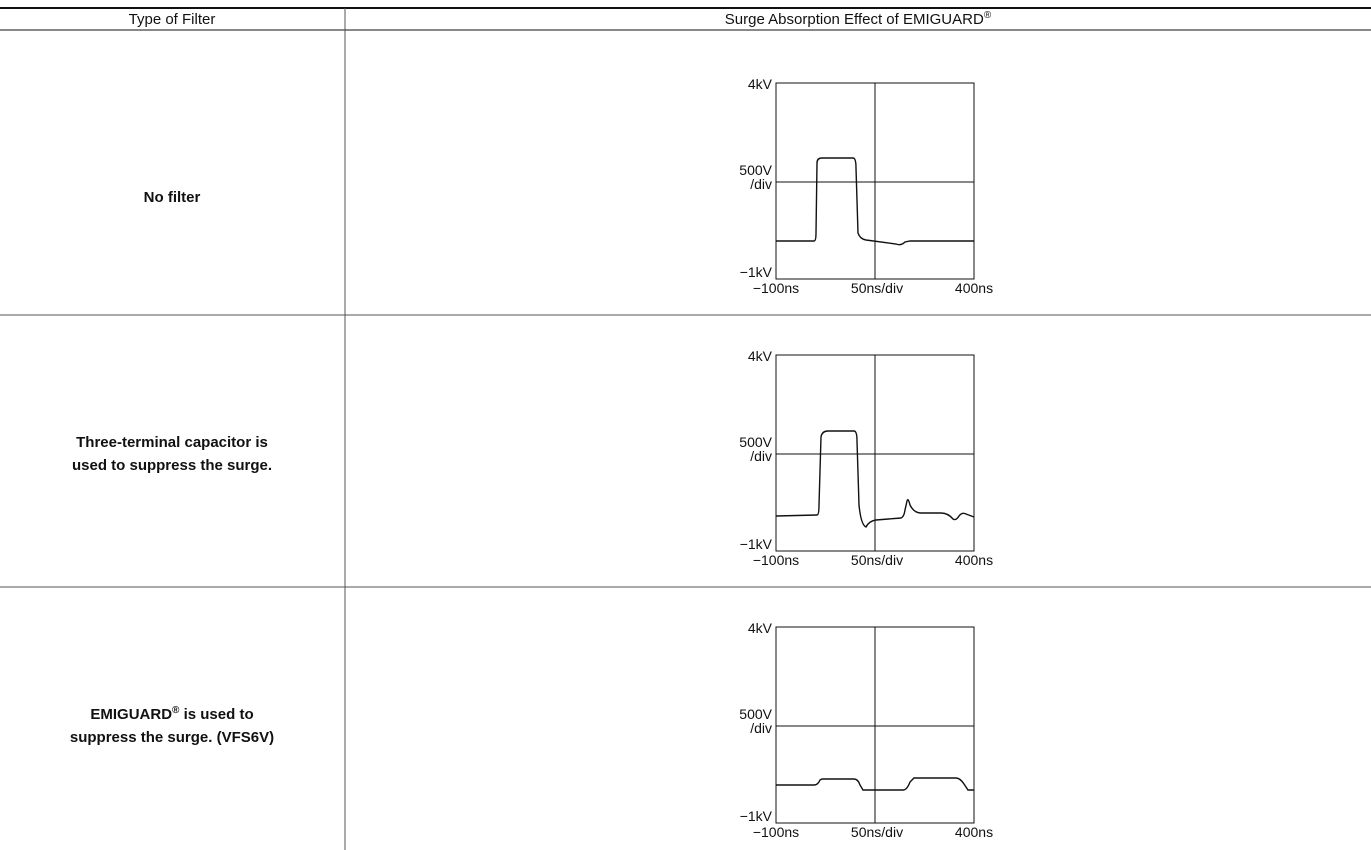 Image resolution: width=1371 pixels, height=850 pixels. Describe the element at coordinates (172, 197) in the screenshot. I see `row-label: No filter` at that location.